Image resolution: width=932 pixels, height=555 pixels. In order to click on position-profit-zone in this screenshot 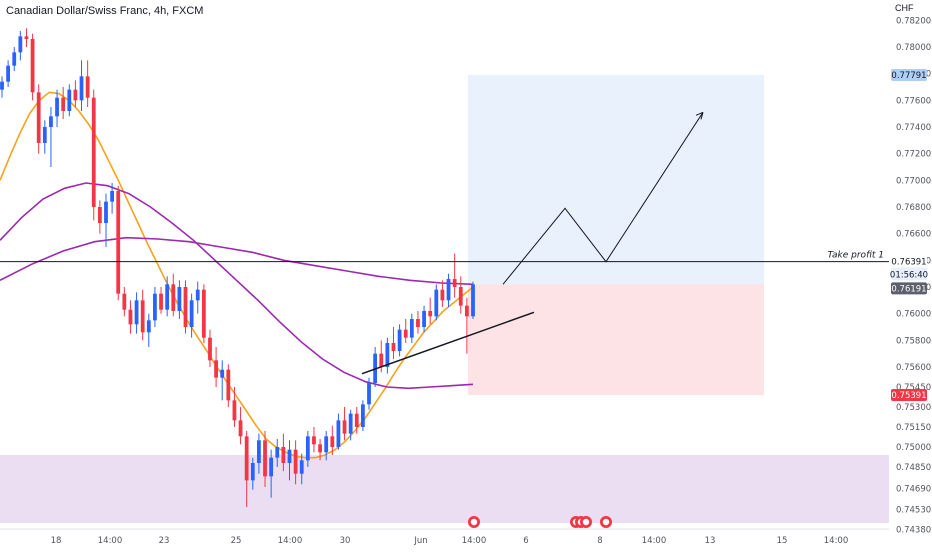, I will do `click(616, 180)`.